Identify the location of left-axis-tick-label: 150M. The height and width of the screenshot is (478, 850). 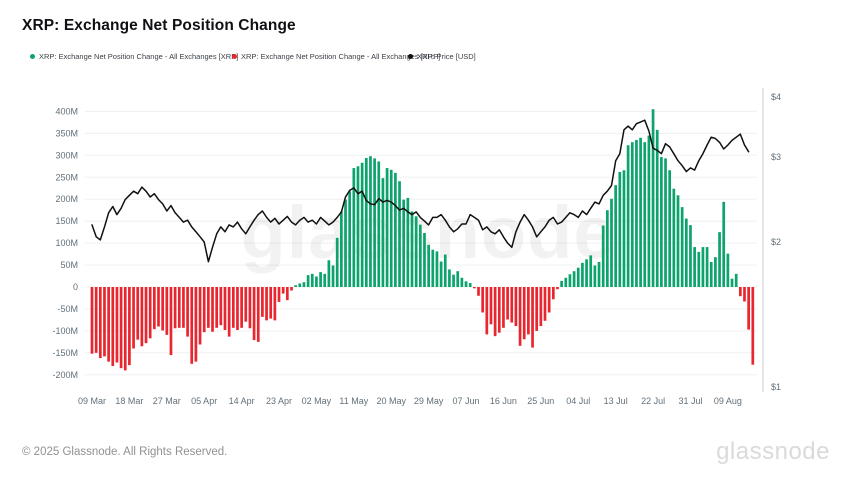
(66, 221).